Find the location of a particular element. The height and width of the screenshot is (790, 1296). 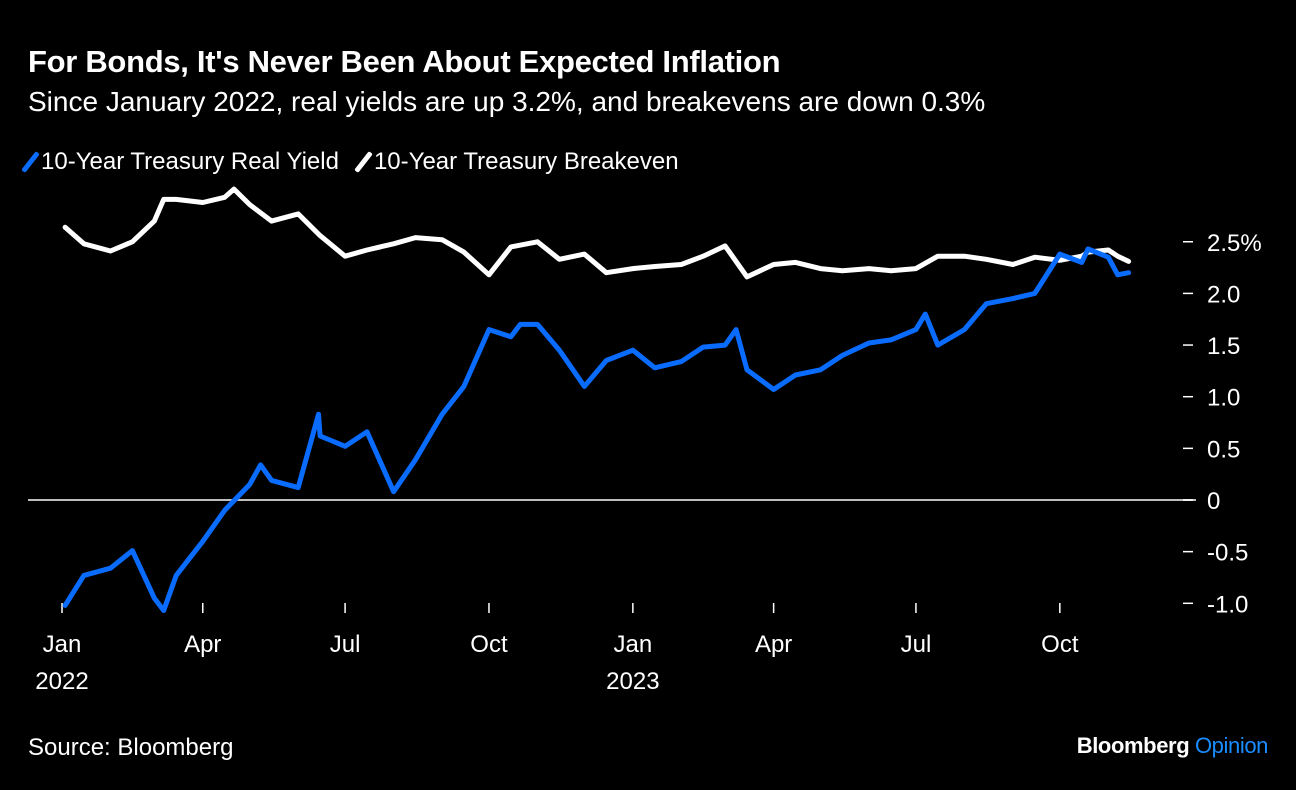

legend-item-real-yield: 10-Year Treasury Real Yield is located at coordinates (180, 162).